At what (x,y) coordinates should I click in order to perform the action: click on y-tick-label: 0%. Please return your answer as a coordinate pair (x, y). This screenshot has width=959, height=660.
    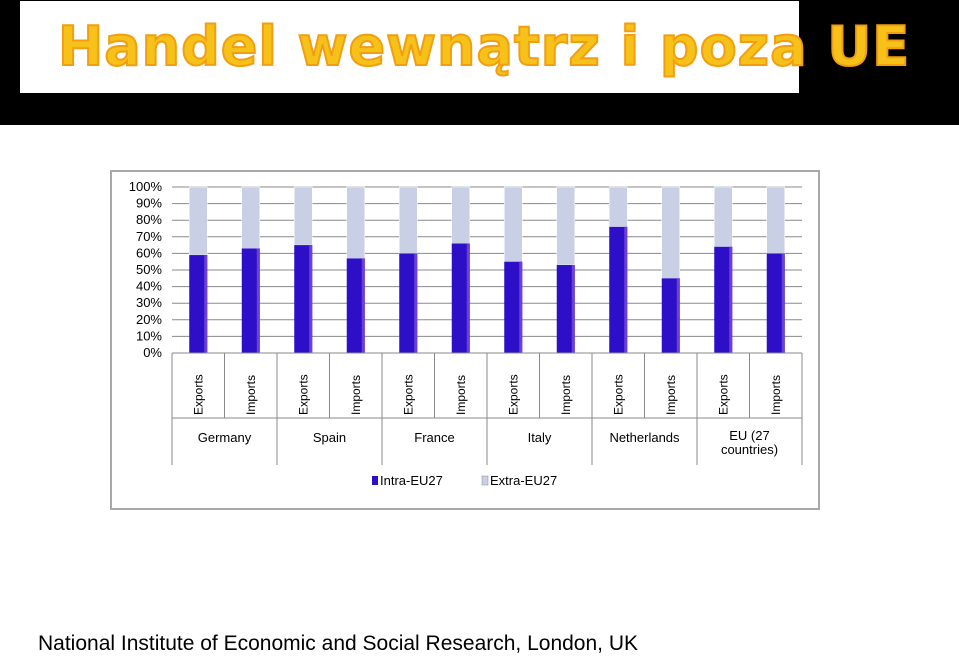
    Looking at the image, I should click on (152, 352).